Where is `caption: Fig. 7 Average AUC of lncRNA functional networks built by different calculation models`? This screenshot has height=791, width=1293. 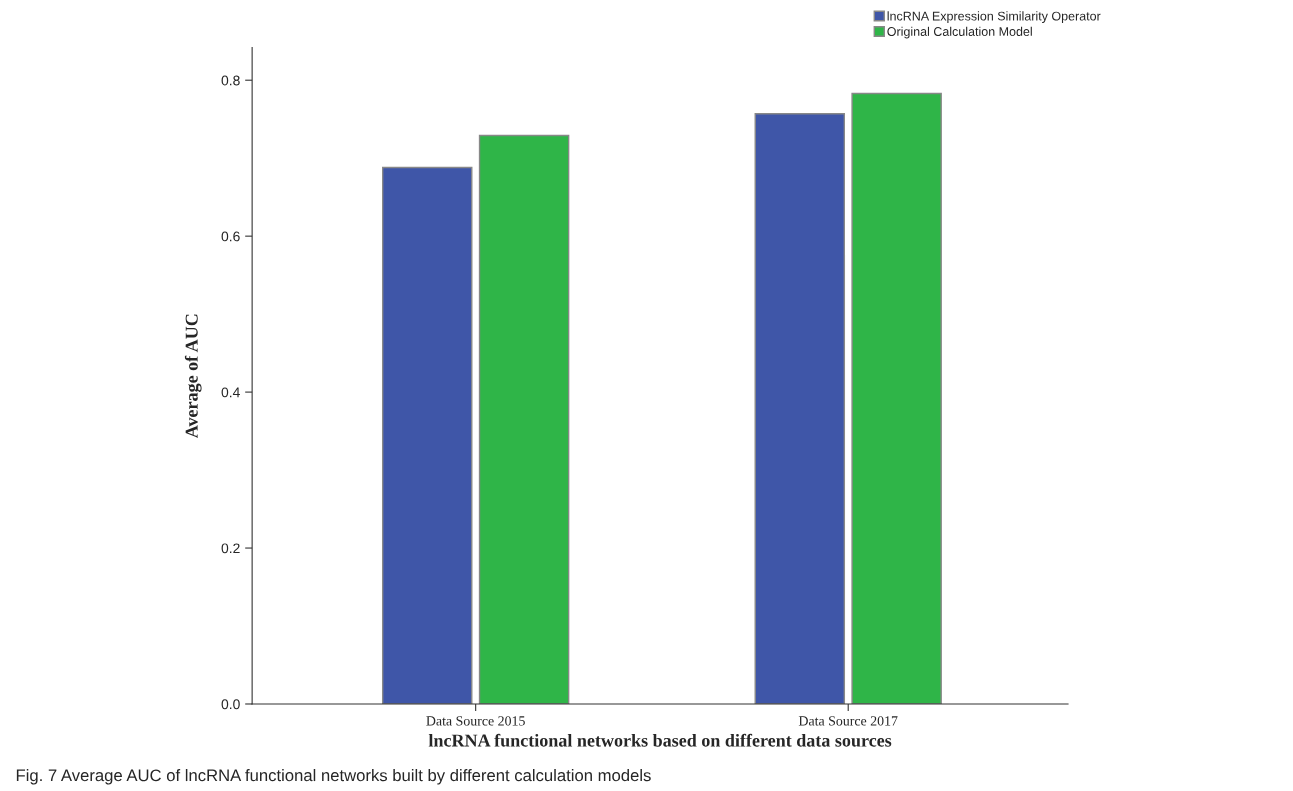
caption: Fig. 7 Average AUC of lncRNA functional networks built by different calculation models is located at coordinates (333, 776).